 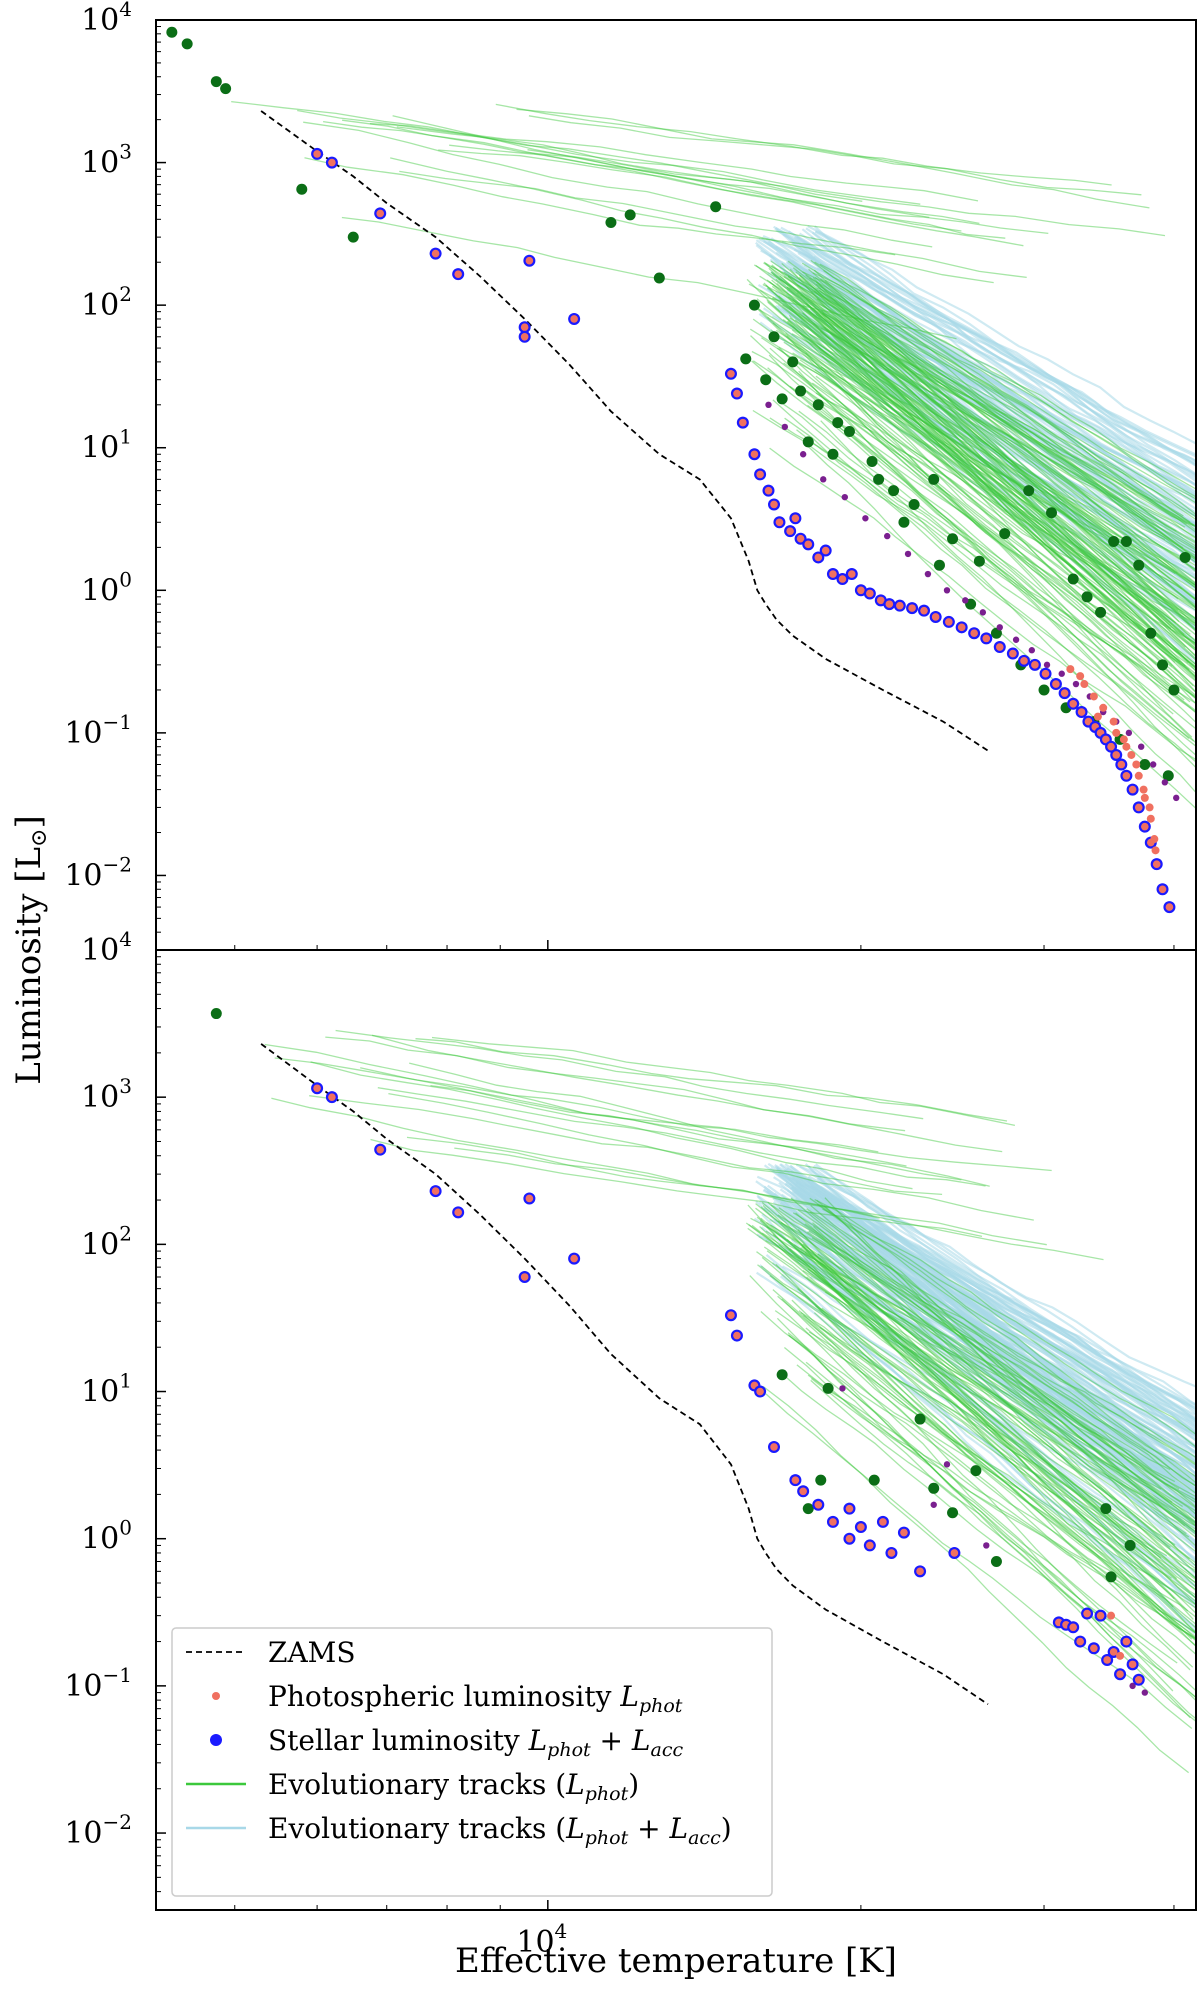 I want to click on legend-tracks-phot-label: Evolutionary tracks (Lphot), so click(x=453, y=1786).